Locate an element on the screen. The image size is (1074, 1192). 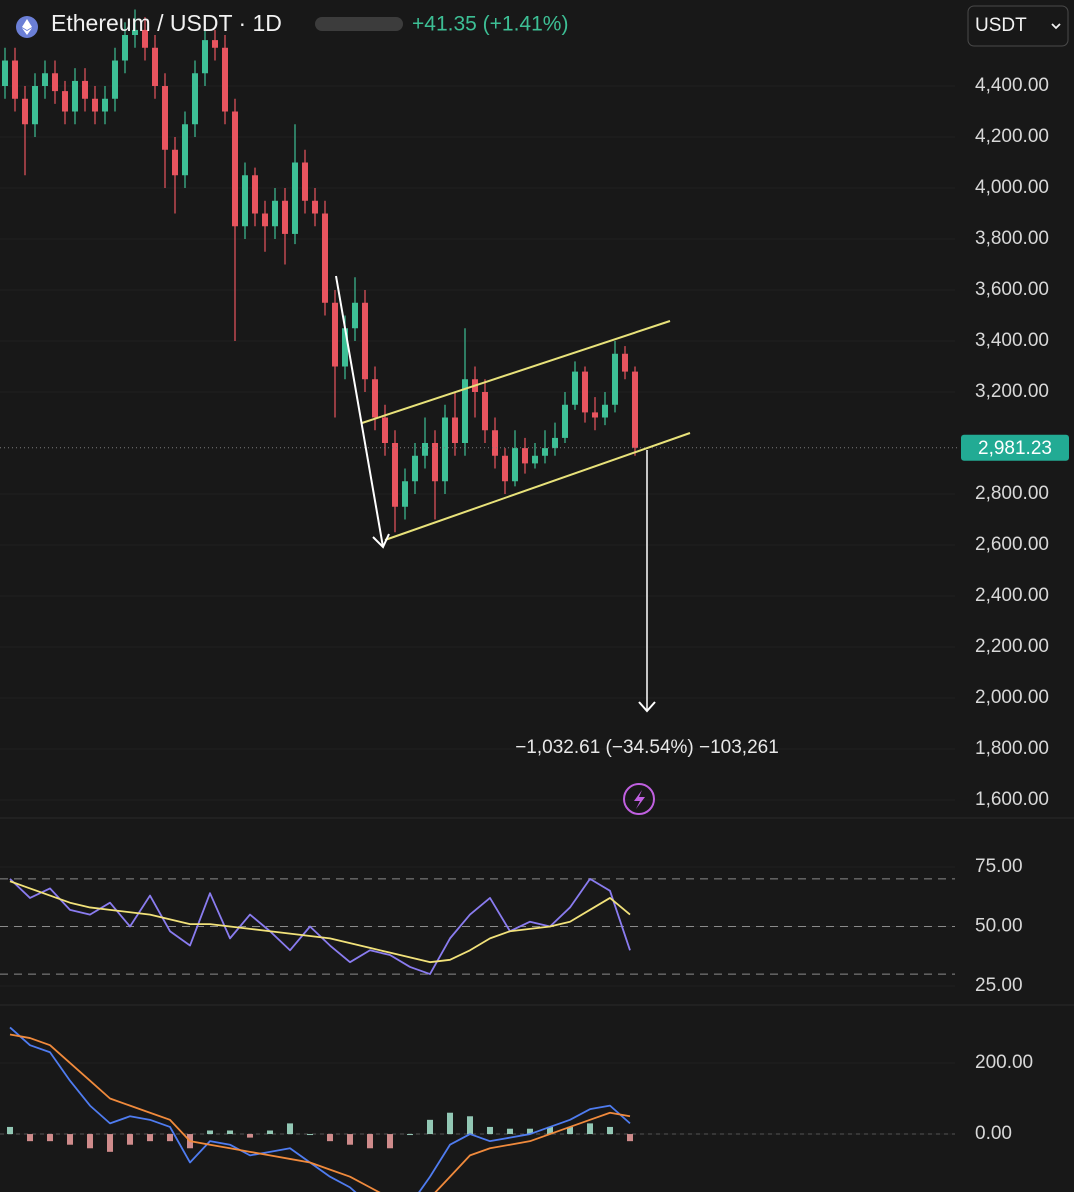
y-tick-label: 200.00 is located at coordinates (1004, 1062).